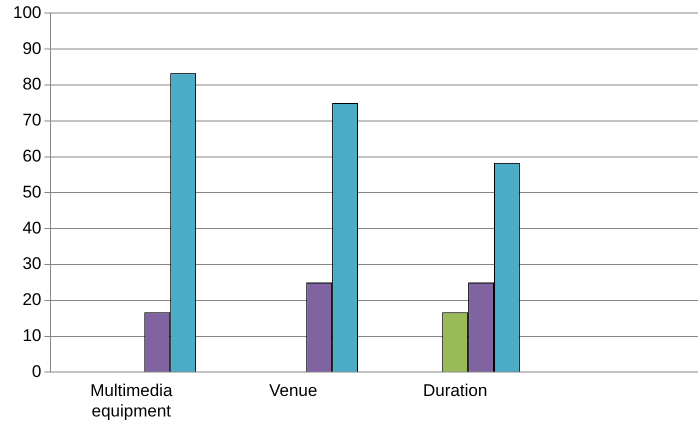 Image resolution: width=698 pixels, height=425 pixels. What do you see at coordinates (27, 12) in the screenshot?
I see `y-tick-label: 100` at bounding box center [27, 12].